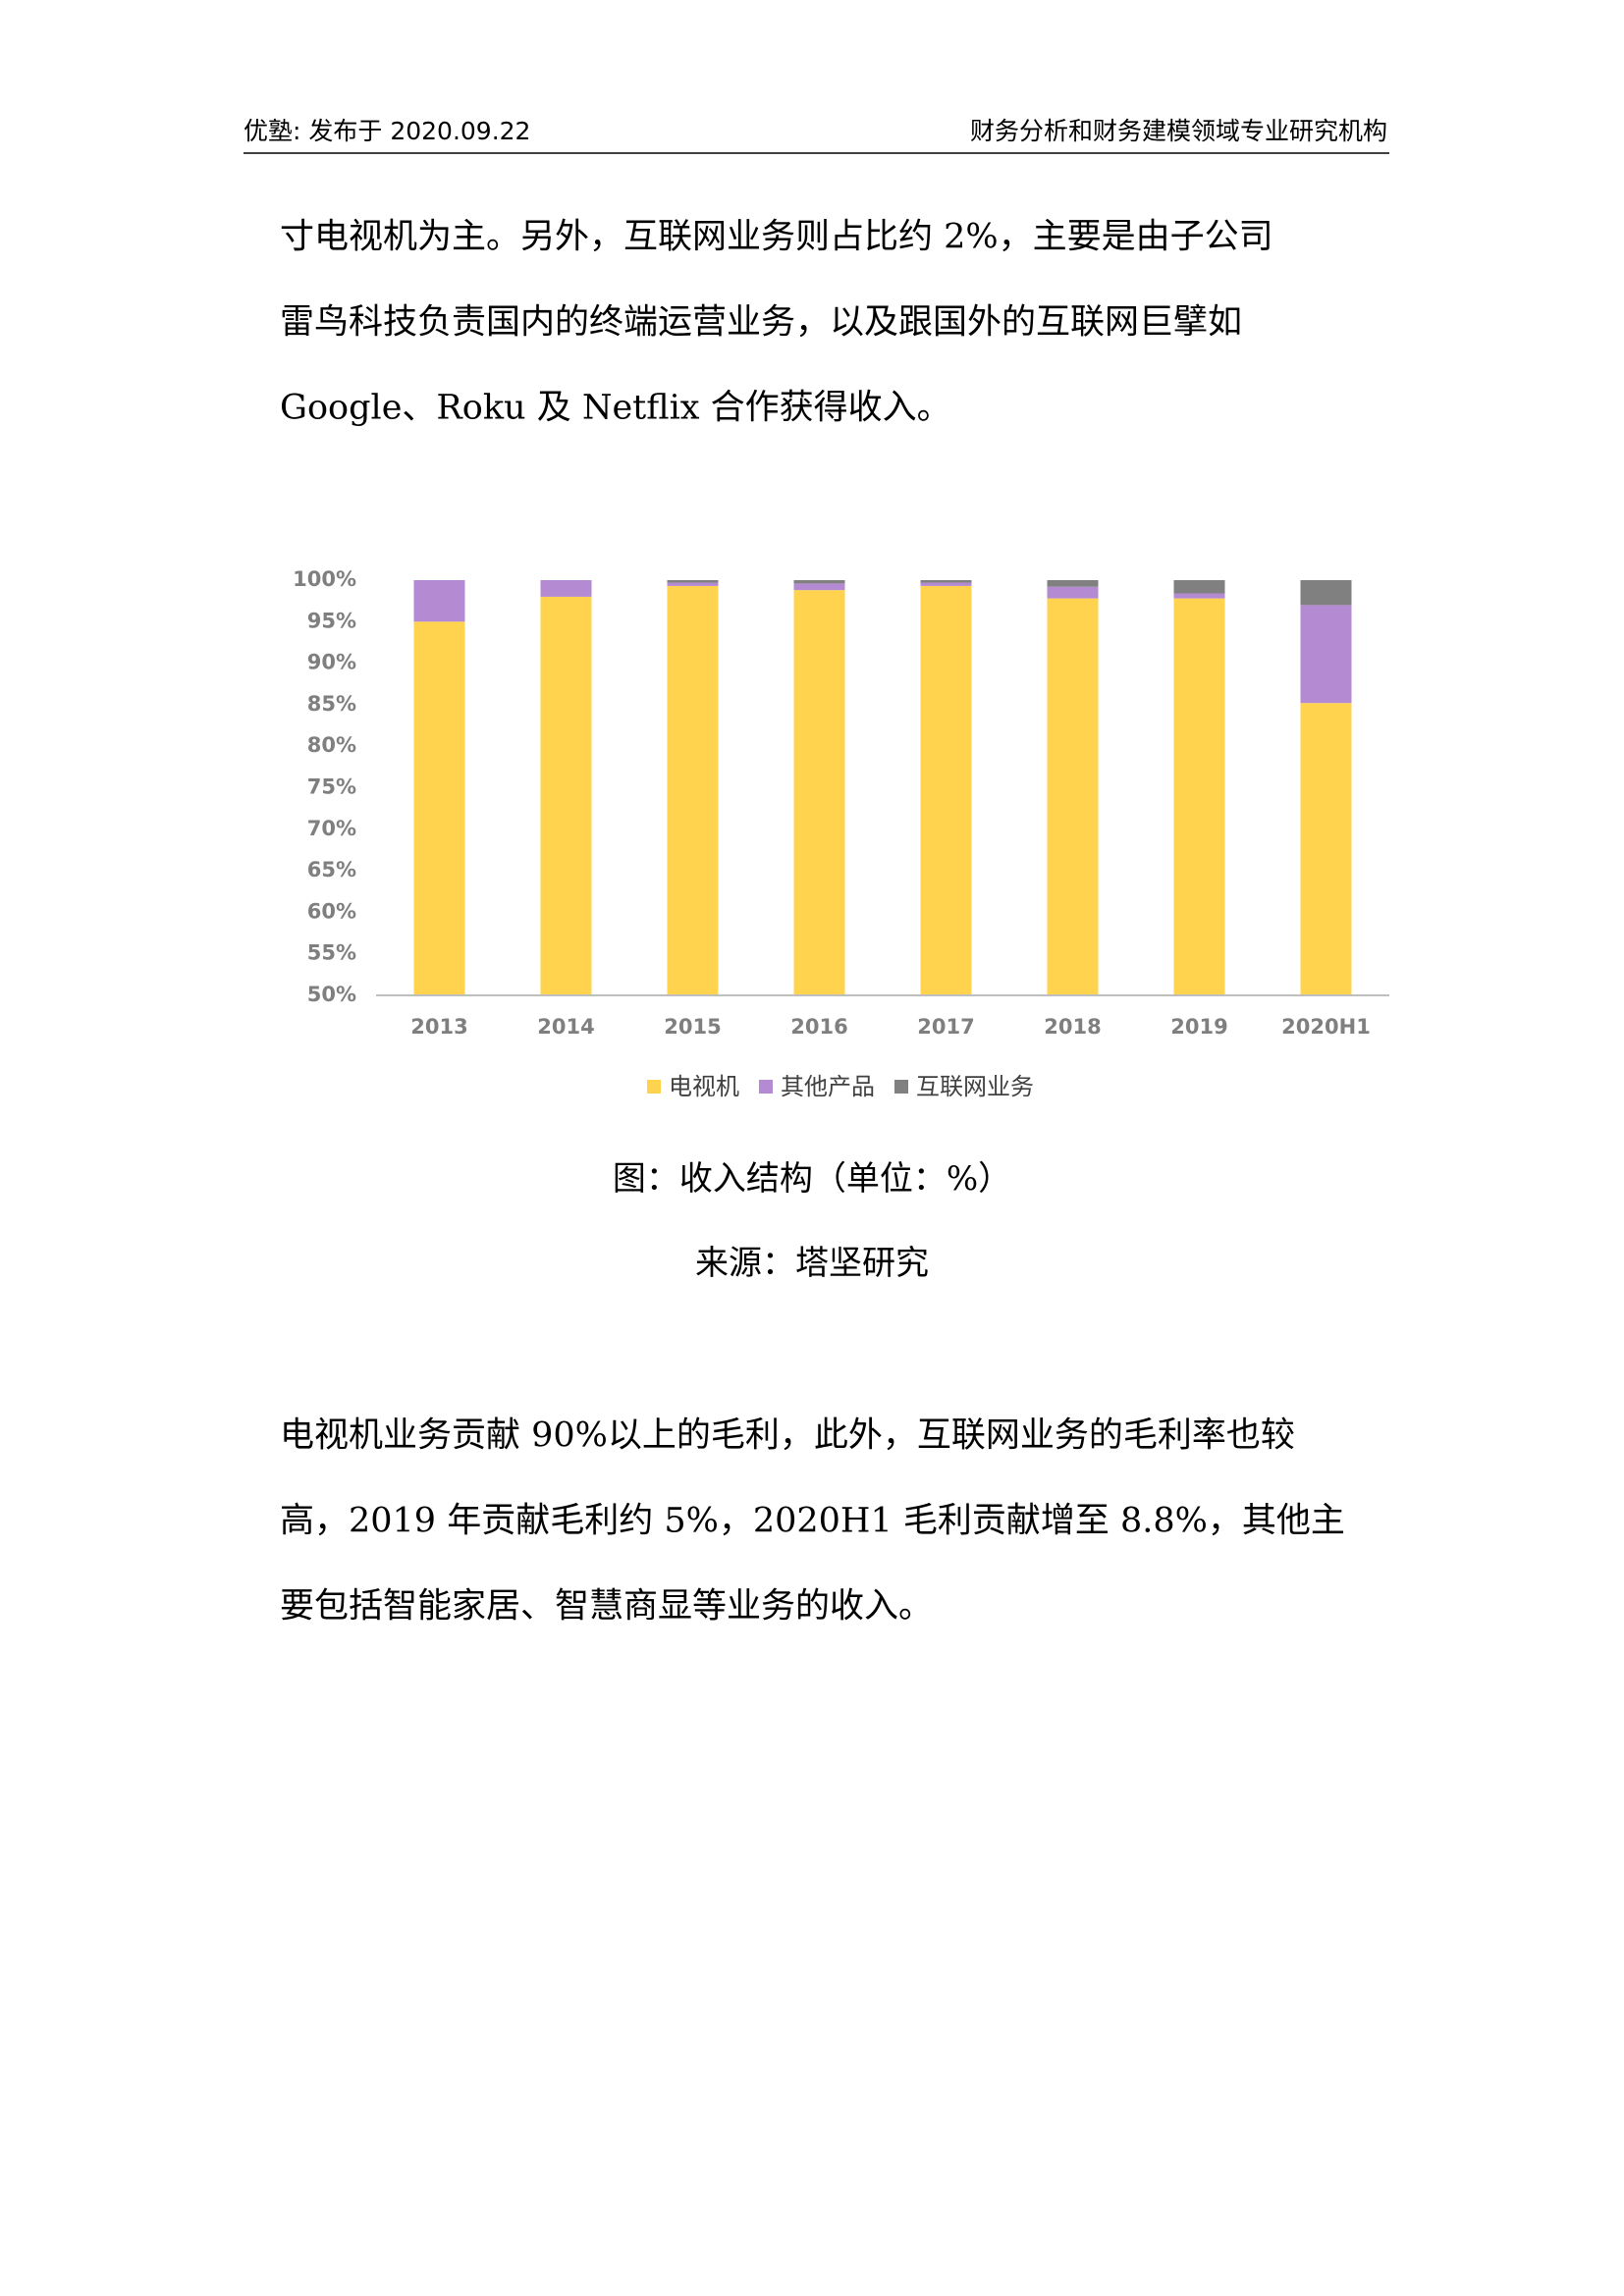  I want to click on y-tick-label: 95%, so click(331, 620).